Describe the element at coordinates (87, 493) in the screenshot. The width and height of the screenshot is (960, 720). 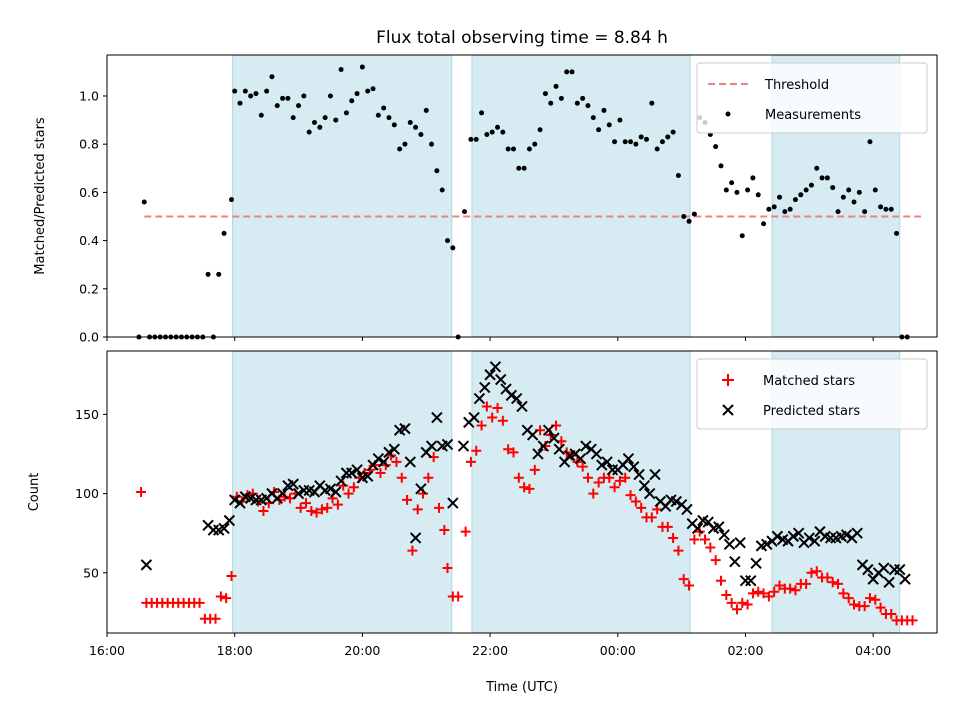
I see `bottom-y-tick-label: 100` at that location.